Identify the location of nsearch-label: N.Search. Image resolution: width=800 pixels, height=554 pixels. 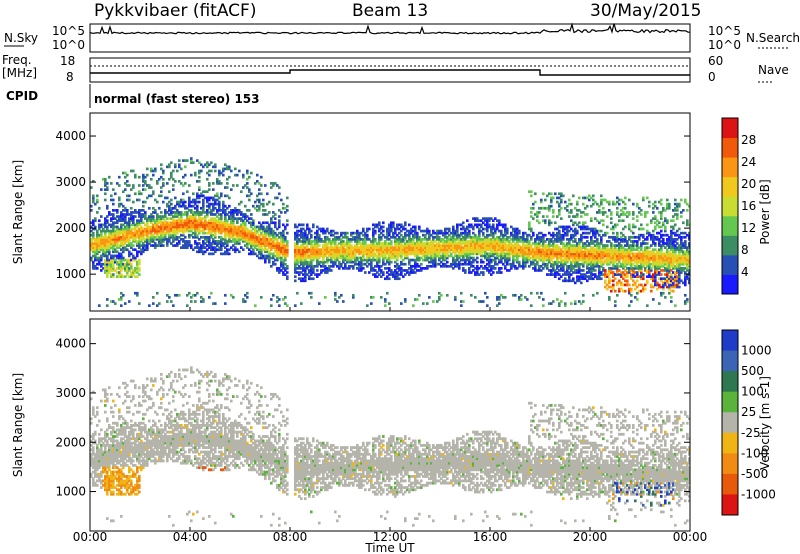
(773, 38).